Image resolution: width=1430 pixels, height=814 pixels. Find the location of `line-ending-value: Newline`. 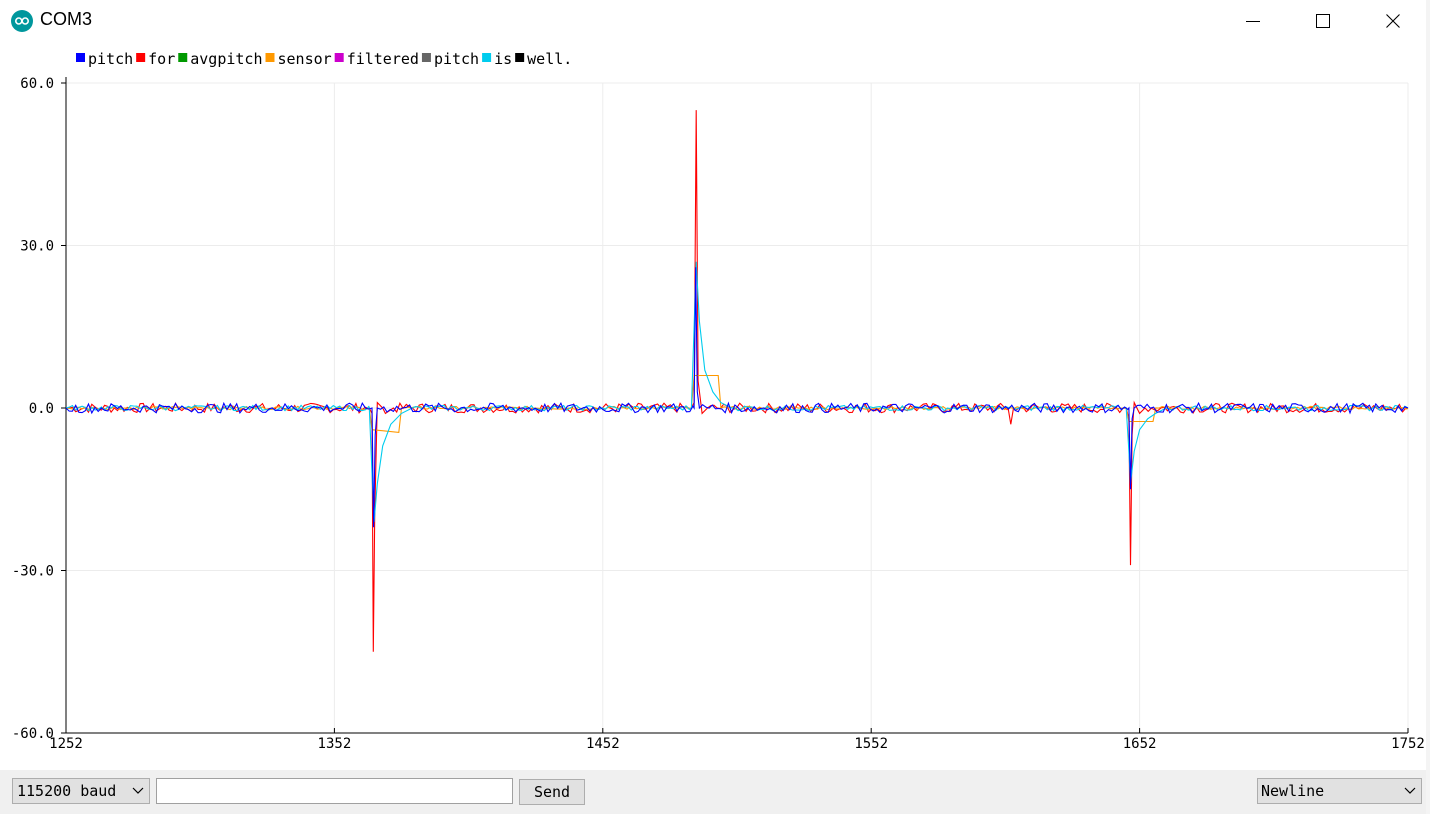

line-ending-value: Newline is located at coordinates (1293, 791).